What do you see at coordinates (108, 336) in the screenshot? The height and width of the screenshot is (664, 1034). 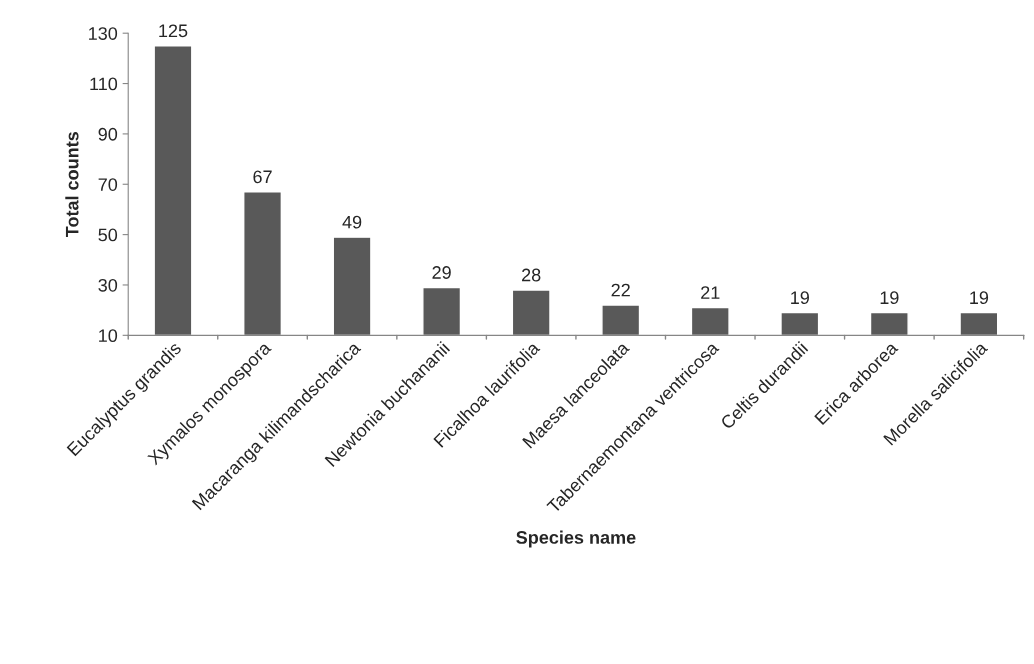 I see `y-tick-label: 10` at bounding box center [108, 336].